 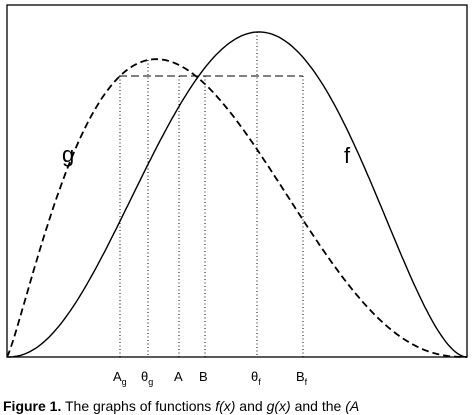 What do you see at coordinates (203, 376) in the screenshot?
I see `marker-label-b: B` at bounding box center [203, 376].